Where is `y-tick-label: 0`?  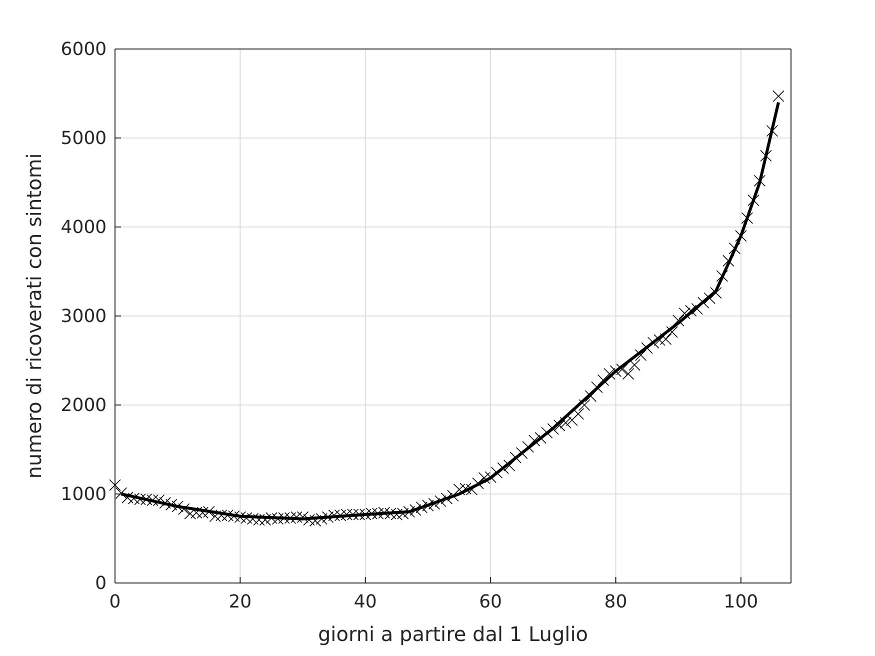
y-tick-label: 0 is located at coordinates (101, 583).